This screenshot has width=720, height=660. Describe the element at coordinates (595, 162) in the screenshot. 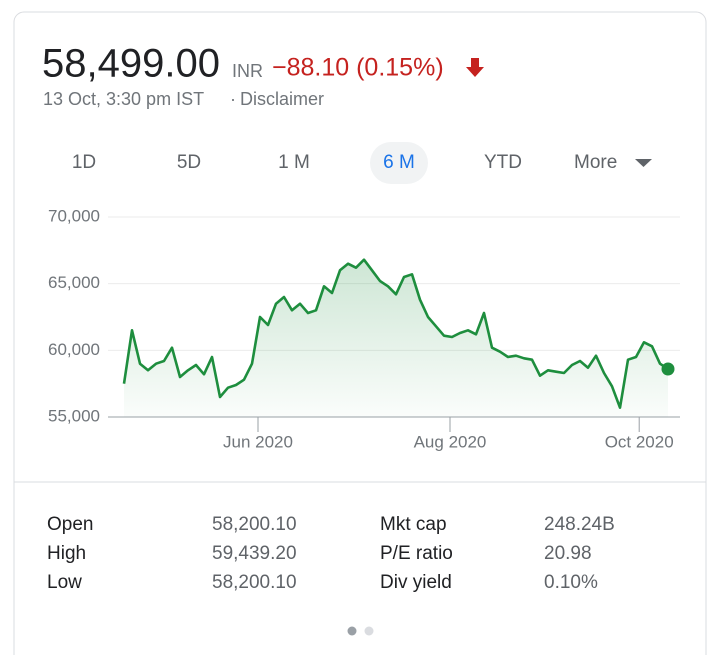

I see `tab: More` at that location.